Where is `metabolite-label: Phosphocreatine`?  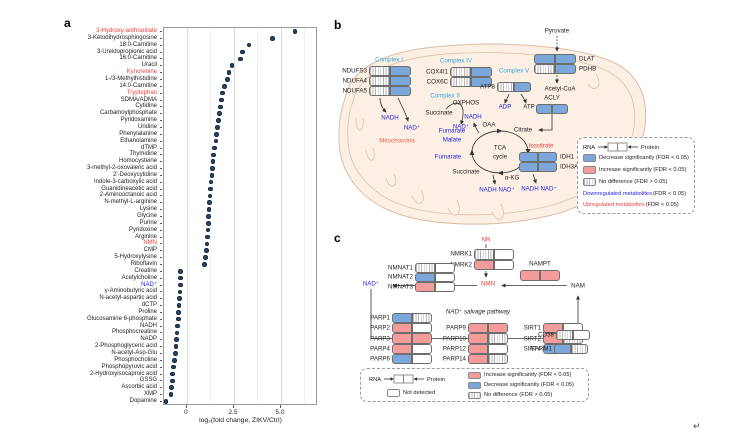 metabolite-label: Phosphocreatine is located at coordinates (134, 332).